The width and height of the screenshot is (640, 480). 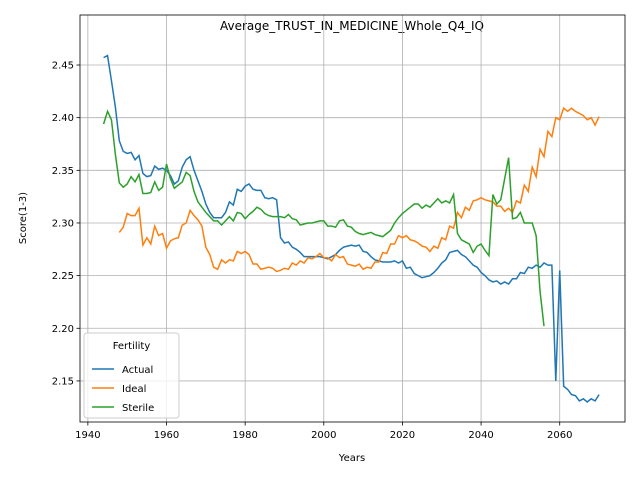 I want to click on legend-box, so click(x=131, y=375).